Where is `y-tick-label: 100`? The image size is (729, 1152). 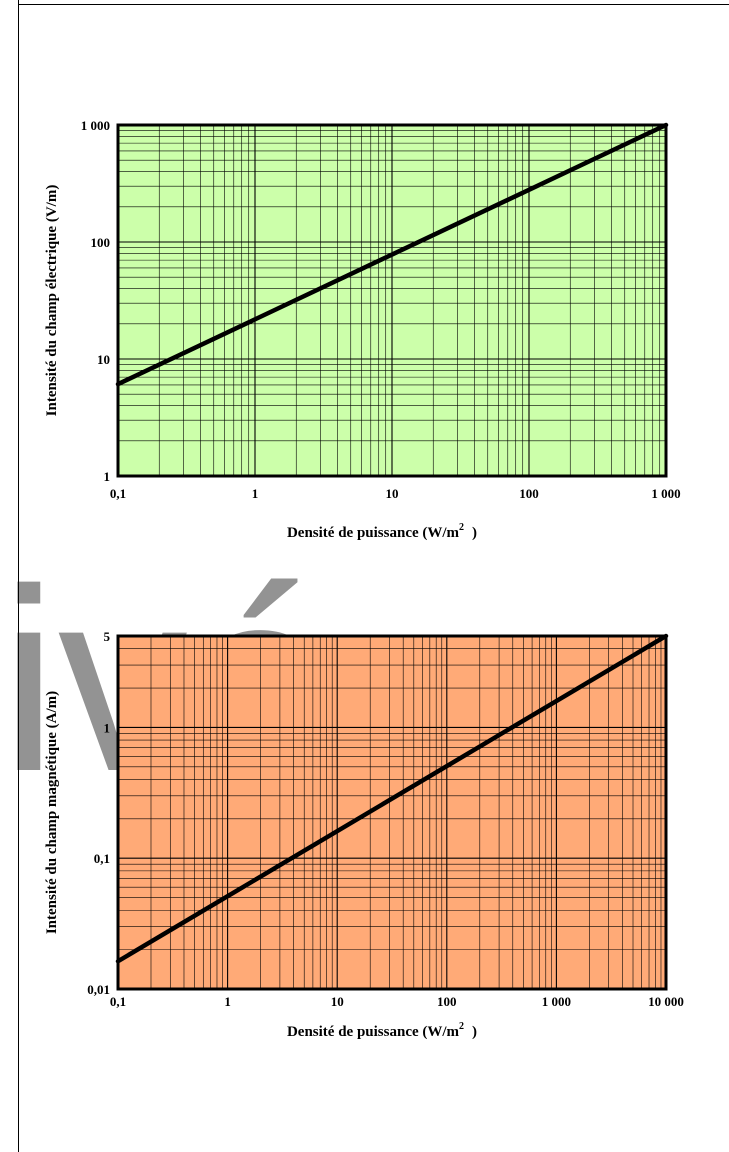
y-tick-label: 100 is located at coordinates (101, 242).